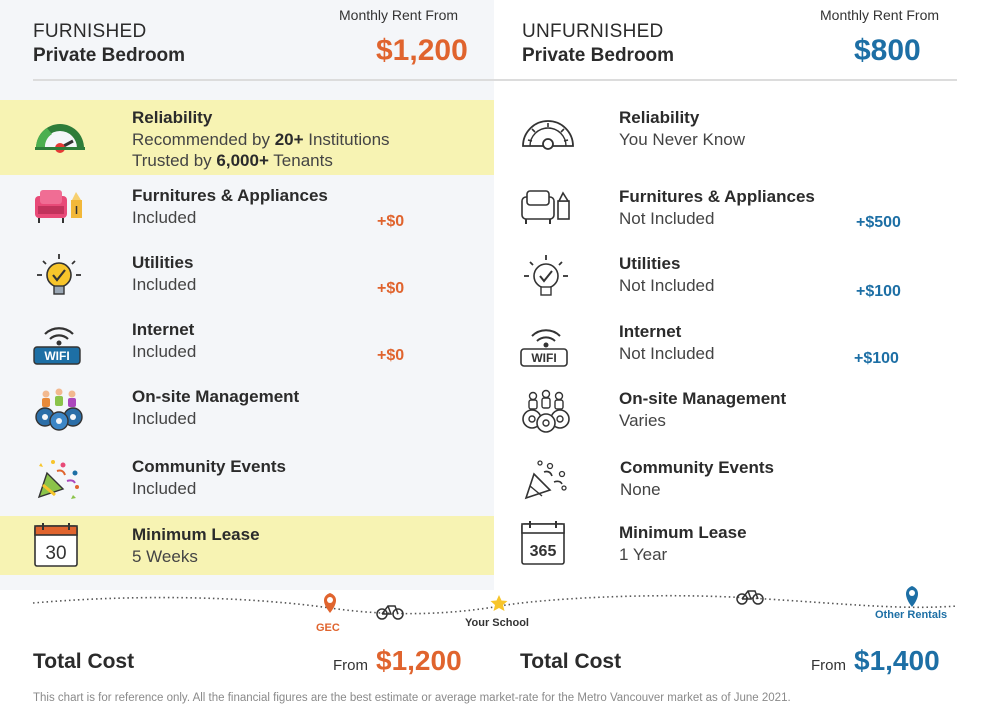  Describe the element at coordinates (683, 532) in the screenshot. I see `unfurnished-lease-title: Minimum Lease` at that location.